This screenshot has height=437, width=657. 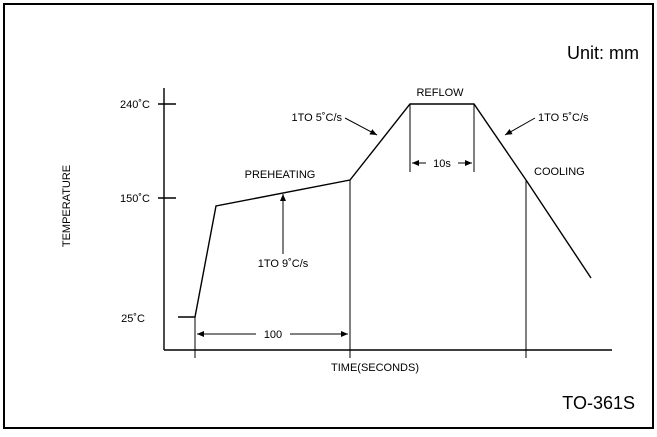 I want to click on ramp-down-rate-arrow, so click(x=520, y=126).